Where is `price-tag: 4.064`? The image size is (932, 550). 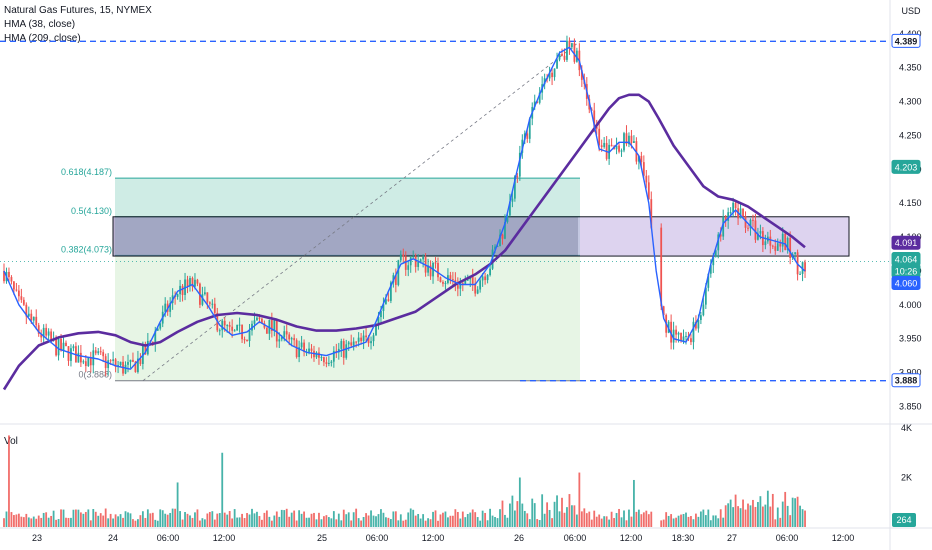
price-tag: 4.064 is located at coordinates (906, 258).